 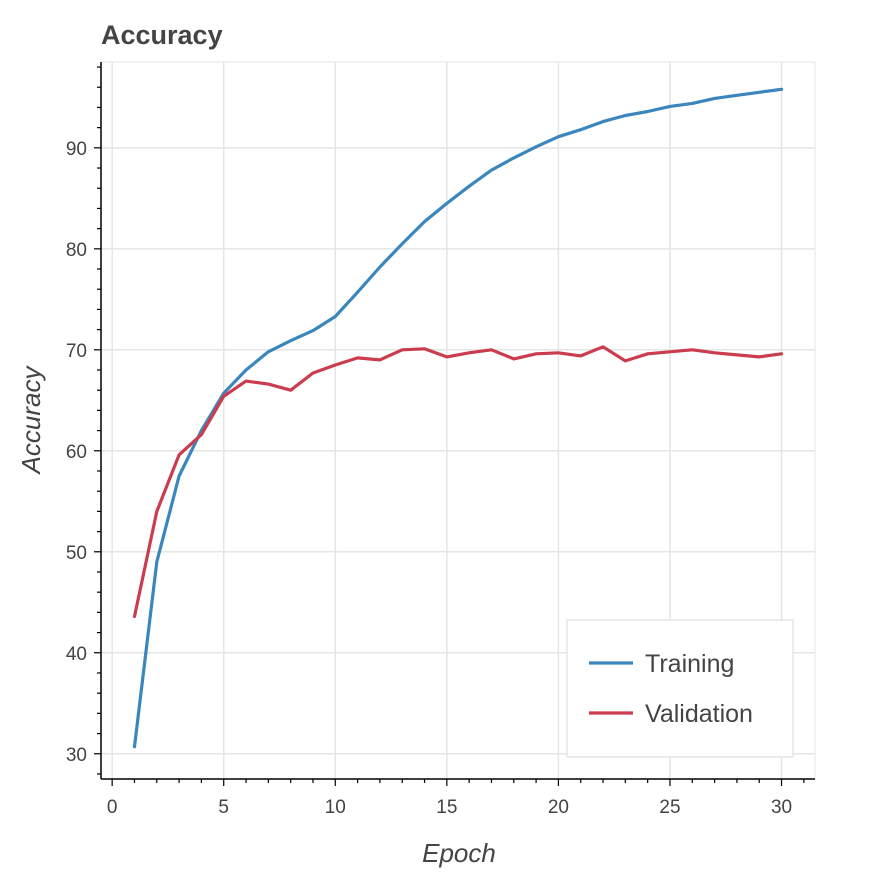 What do you see at coordinates (76, 755) in the screenshot?
I see `y-tick-label: 30` at bounding box center [76, 755].